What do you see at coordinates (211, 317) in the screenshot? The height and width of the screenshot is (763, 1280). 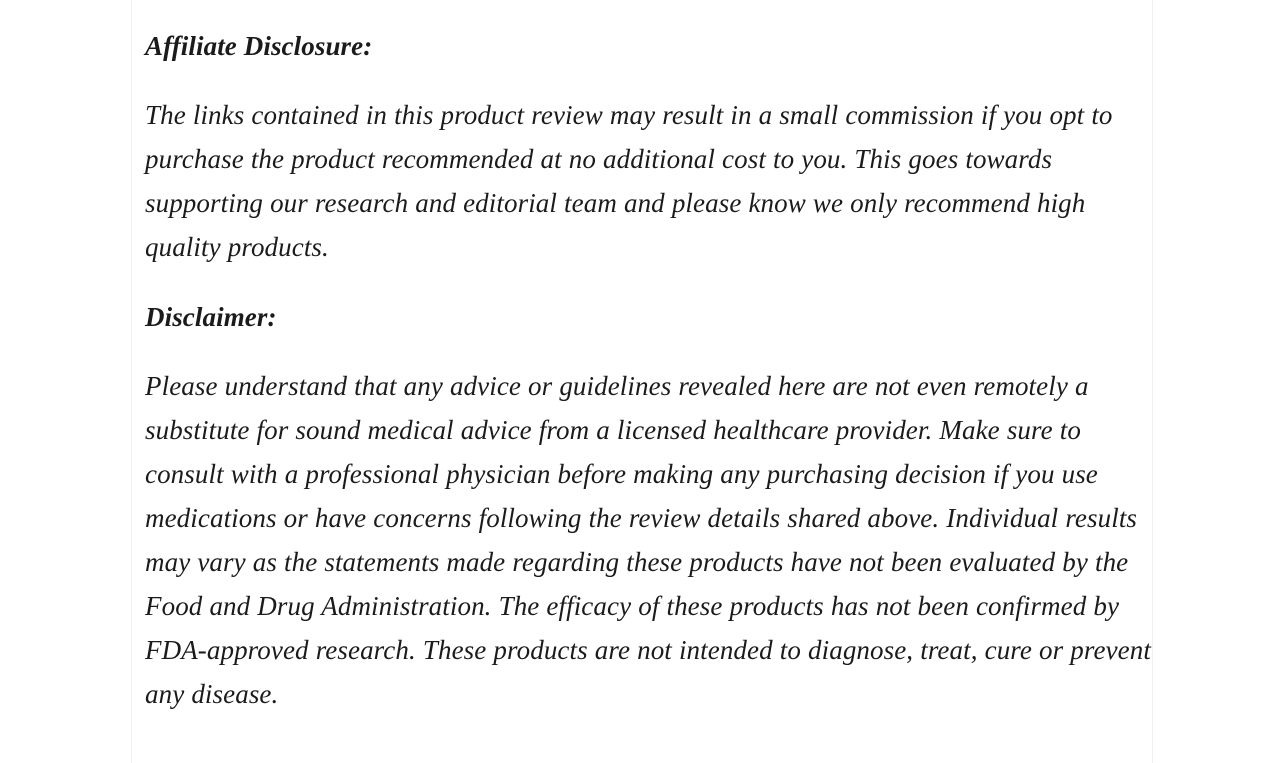 I see `disclaimer-heading: Disclaimer:` at bounding box center [211, 317].